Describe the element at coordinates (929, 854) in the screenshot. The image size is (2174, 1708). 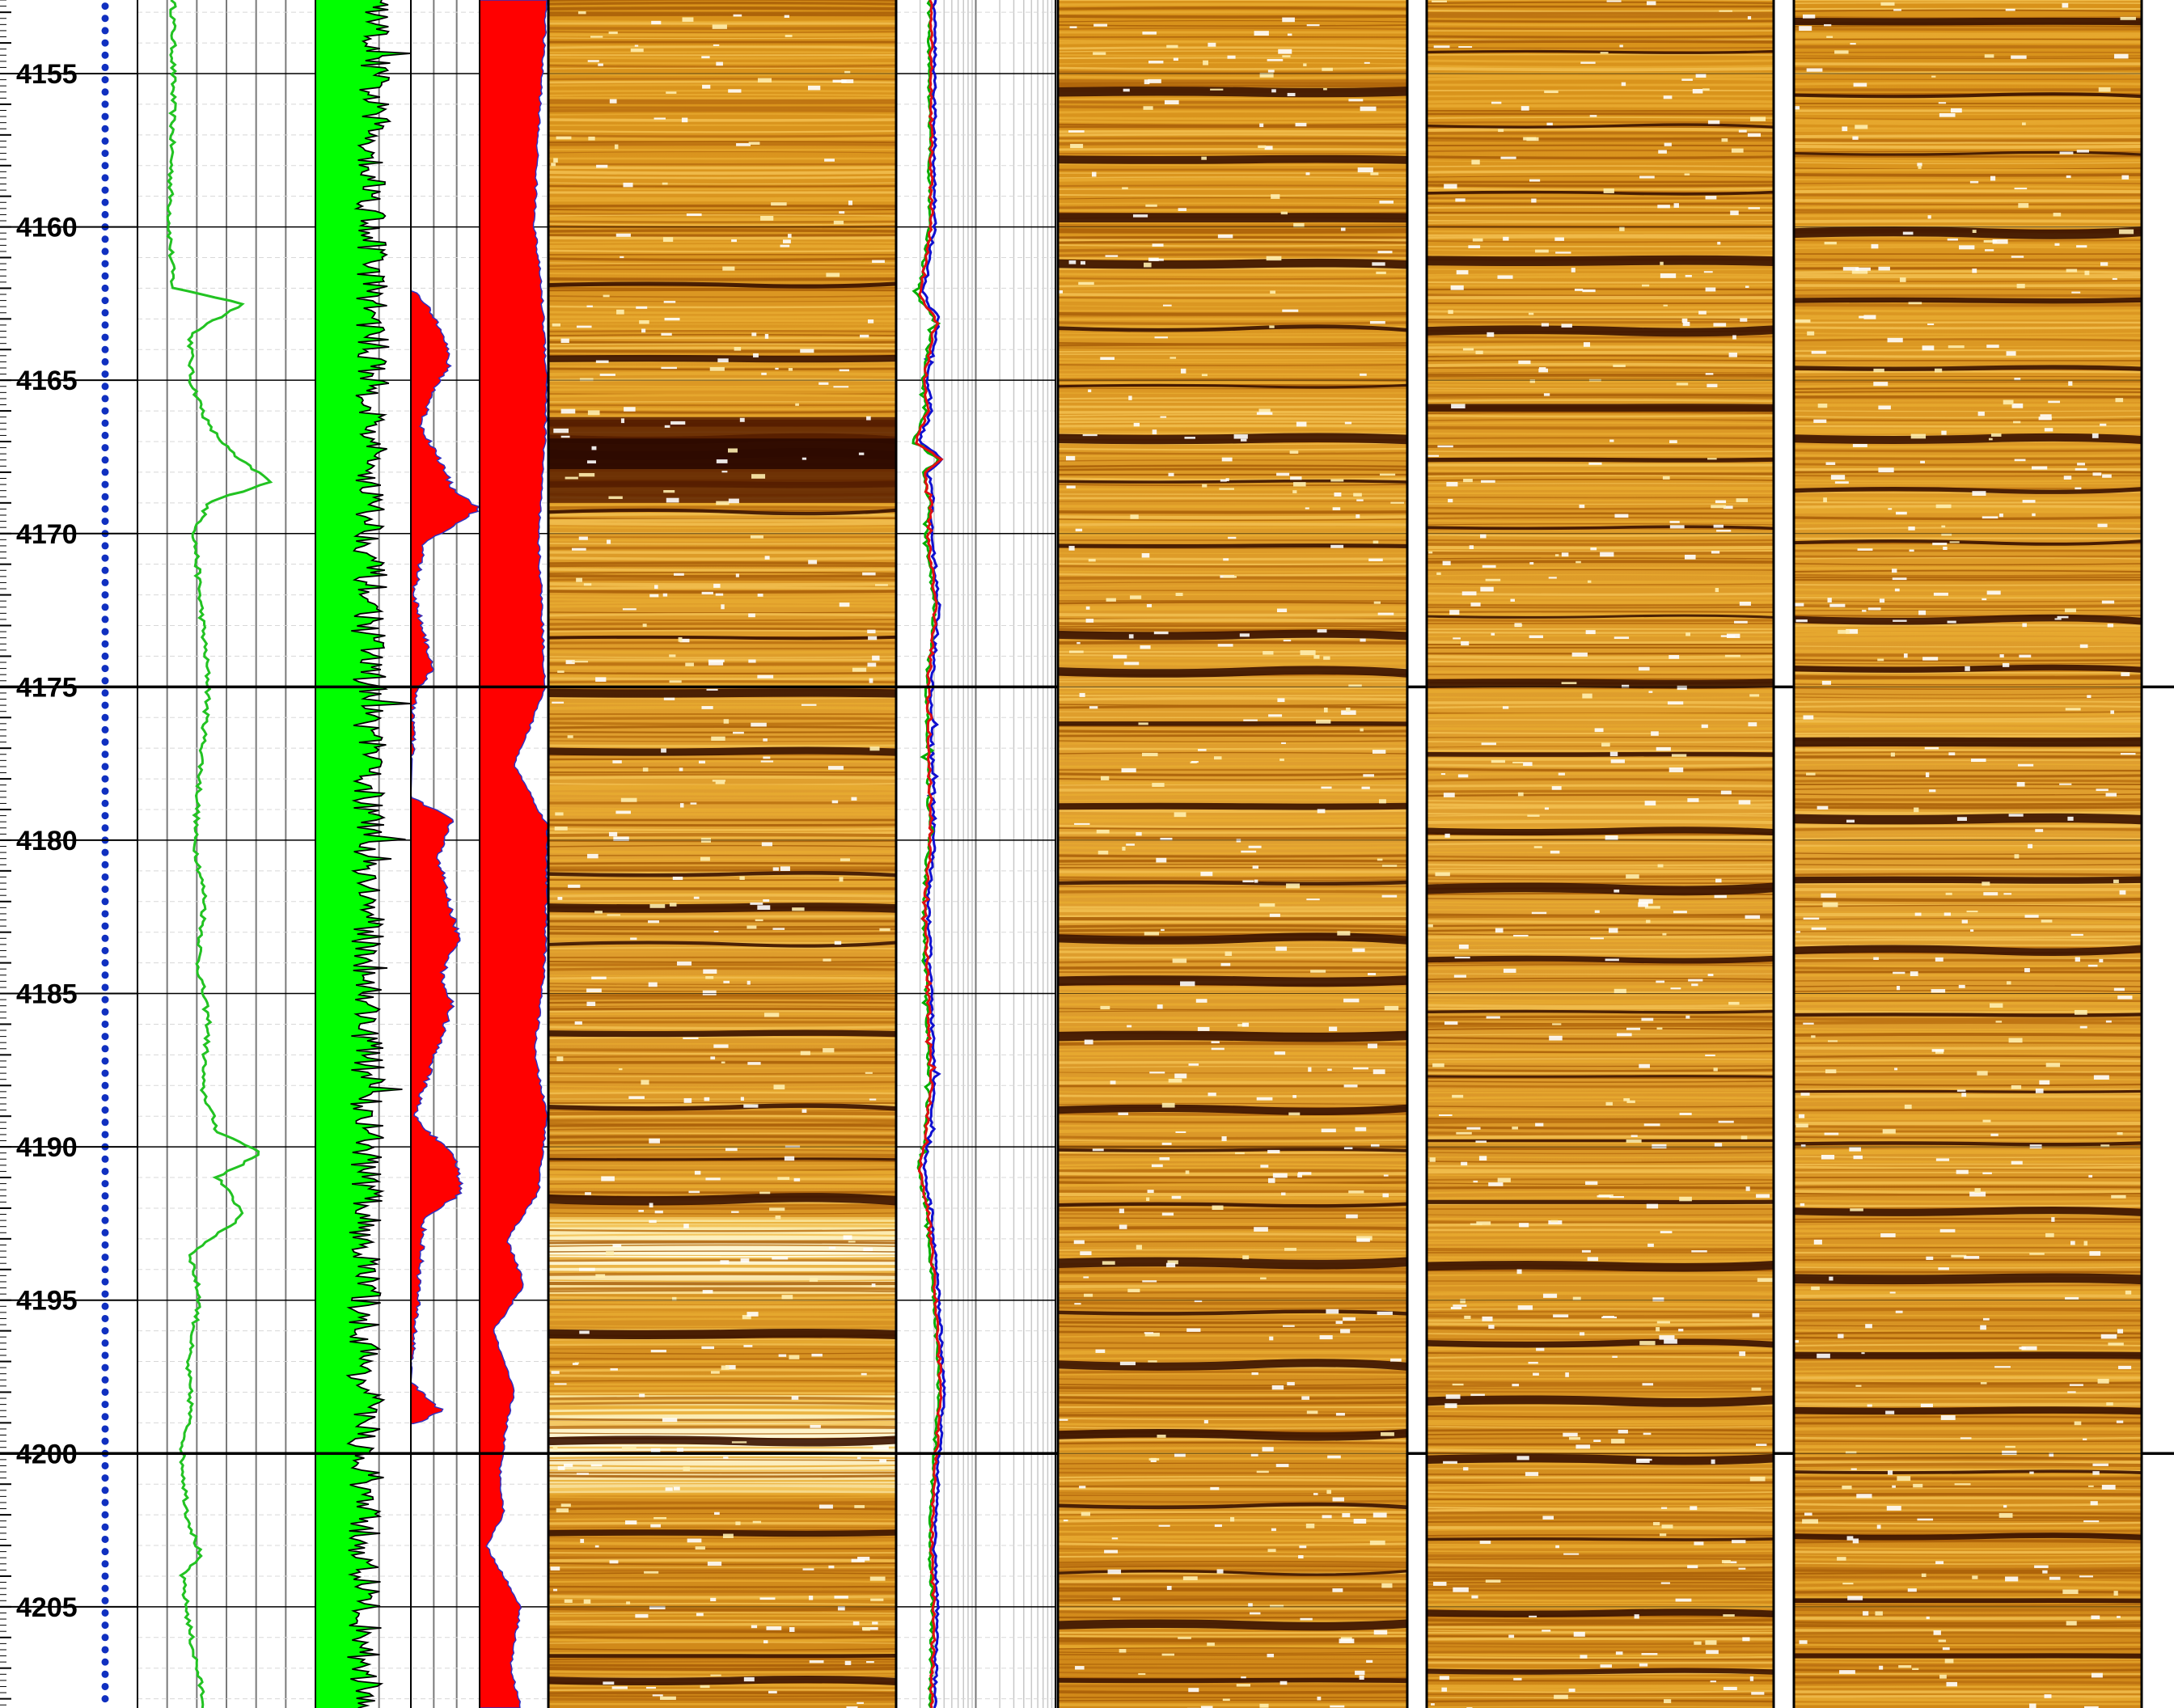
I see `resistivity-curve-red` at that location.